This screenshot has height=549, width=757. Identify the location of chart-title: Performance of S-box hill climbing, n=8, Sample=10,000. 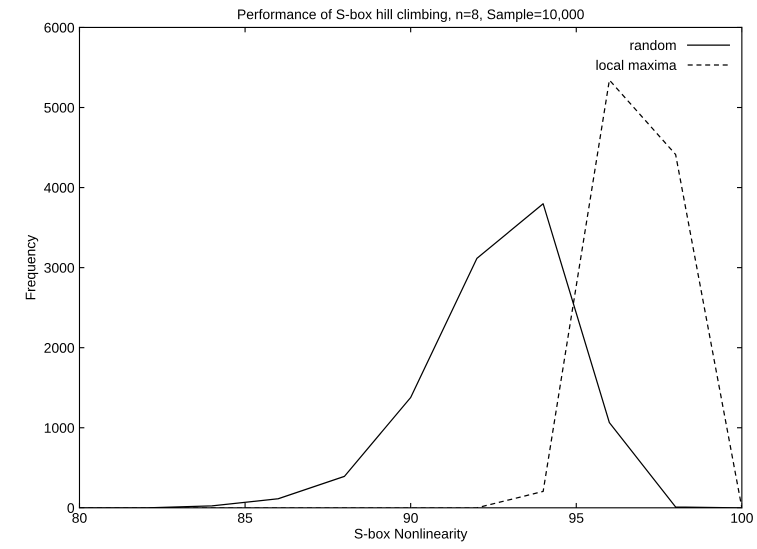
(411, 15).